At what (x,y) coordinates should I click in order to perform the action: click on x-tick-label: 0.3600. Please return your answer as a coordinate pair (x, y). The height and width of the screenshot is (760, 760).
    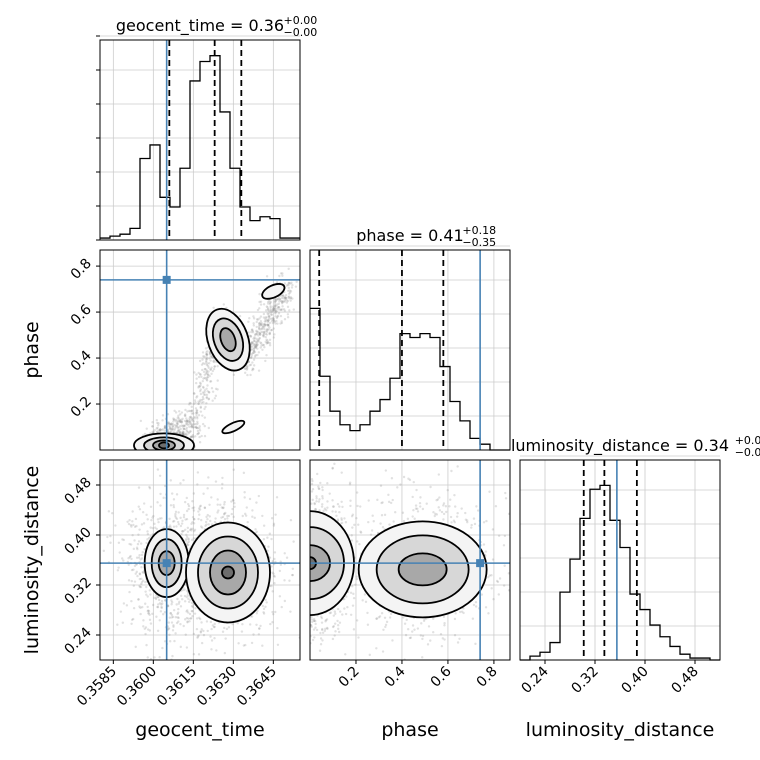
    Looking at the image, I should click on (137, 687).